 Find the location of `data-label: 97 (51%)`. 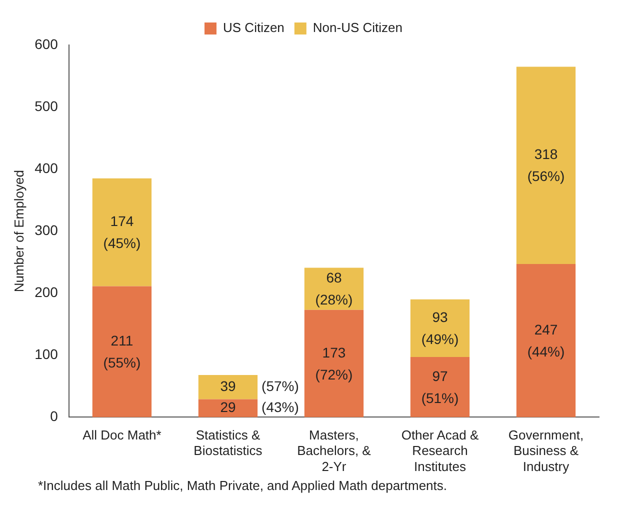

data-label: 97 (51%) is located at coordinates (440, 387).